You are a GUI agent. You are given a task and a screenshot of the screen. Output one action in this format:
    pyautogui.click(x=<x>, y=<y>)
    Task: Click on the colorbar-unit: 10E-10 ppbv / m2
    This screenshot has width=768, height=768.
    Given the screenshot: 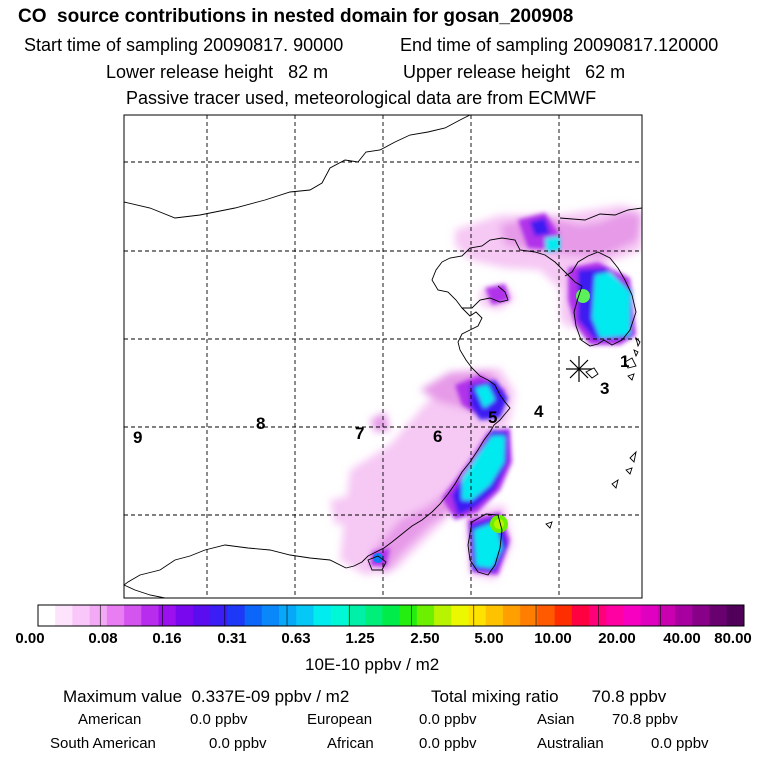 What is the action you would take?
    pyautogui.click(x=372, y=664)
    